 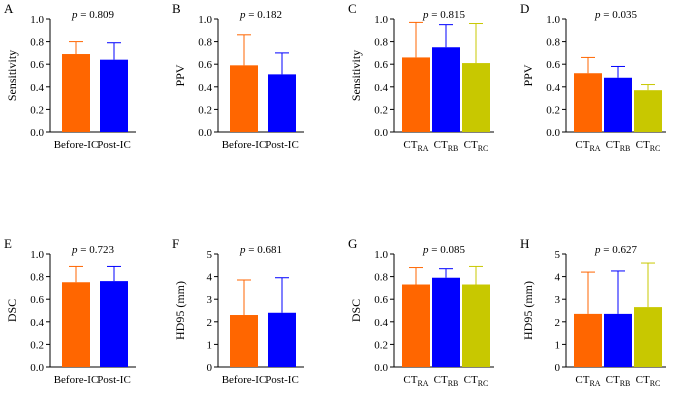 I want to click on panel-letter: H, so click(x=524, y=243).